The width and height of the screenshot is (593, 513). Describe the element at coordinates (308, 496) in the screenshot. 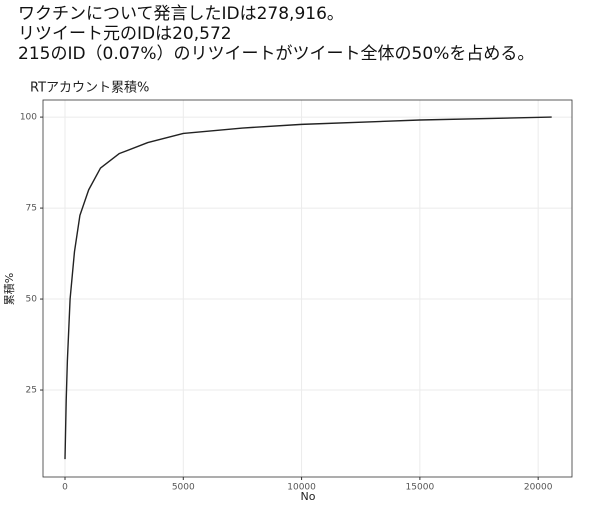

I see `x-axis-label: No` at that location.